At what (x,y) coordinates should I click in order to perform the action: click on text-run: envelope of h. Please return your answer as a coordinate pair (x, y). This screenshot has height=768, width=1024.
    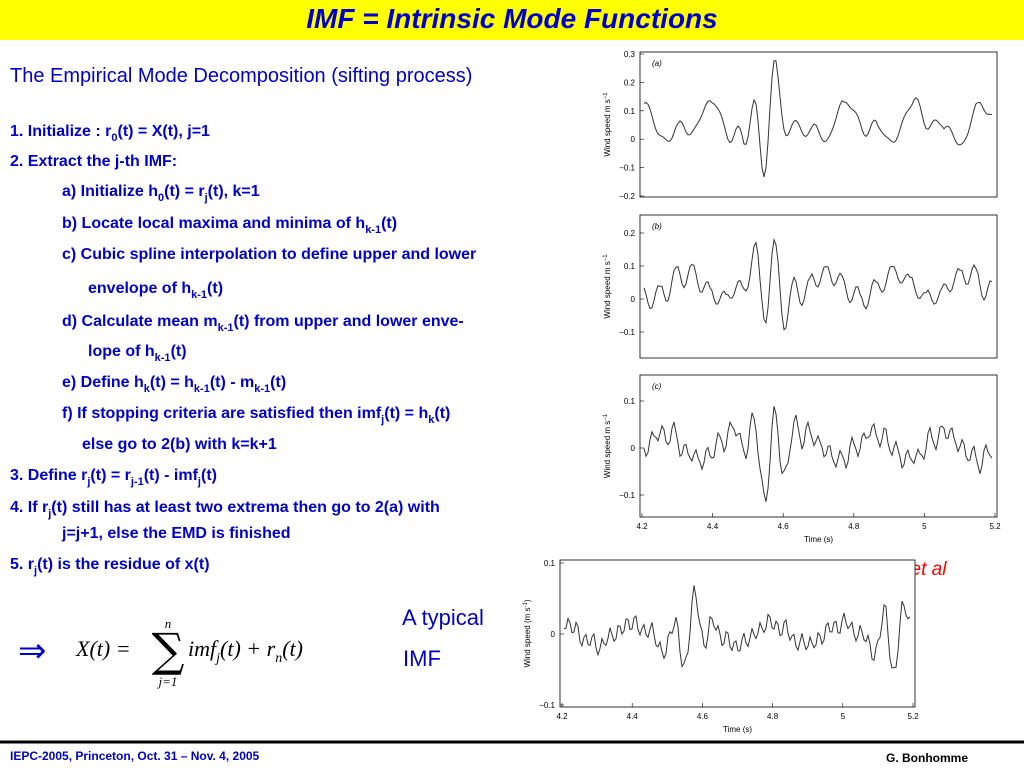
    Looking at the image, I should click on (139, 288).